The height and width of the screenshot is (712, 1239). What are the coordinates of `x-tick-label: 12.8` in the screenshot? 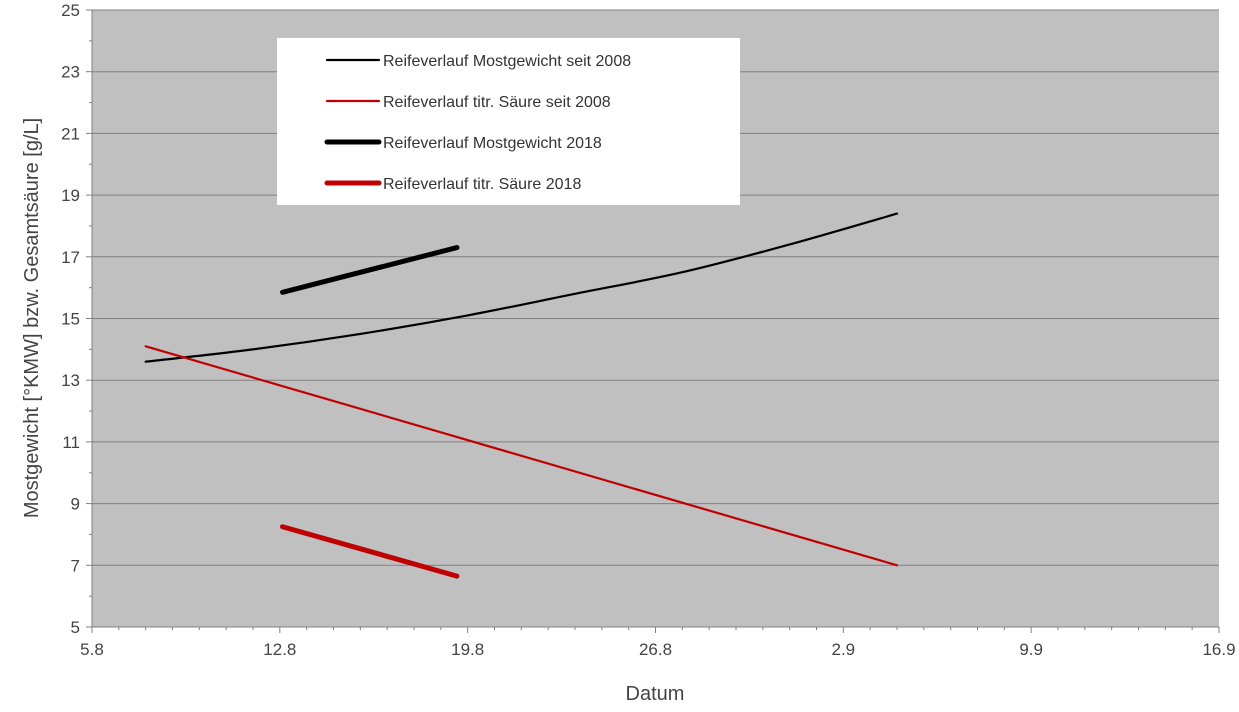 It's located at (279, 649).